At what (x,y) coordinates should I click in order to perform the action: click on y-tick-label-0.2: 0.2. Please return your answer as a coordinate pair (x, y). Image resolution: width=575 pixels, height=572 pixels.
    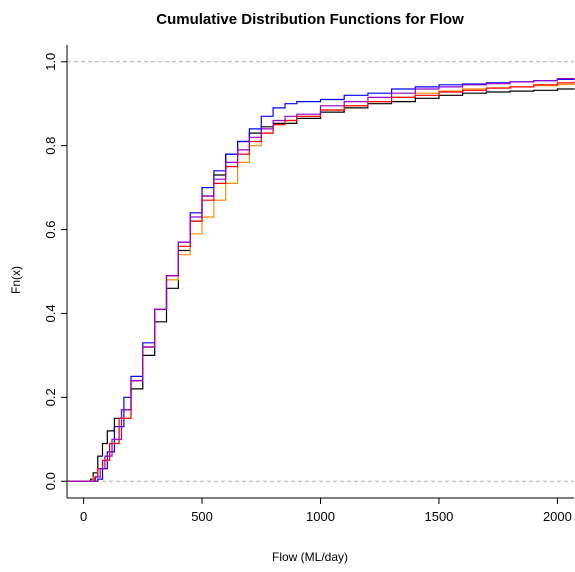
    Looking at the image, I should click on (50, 397).